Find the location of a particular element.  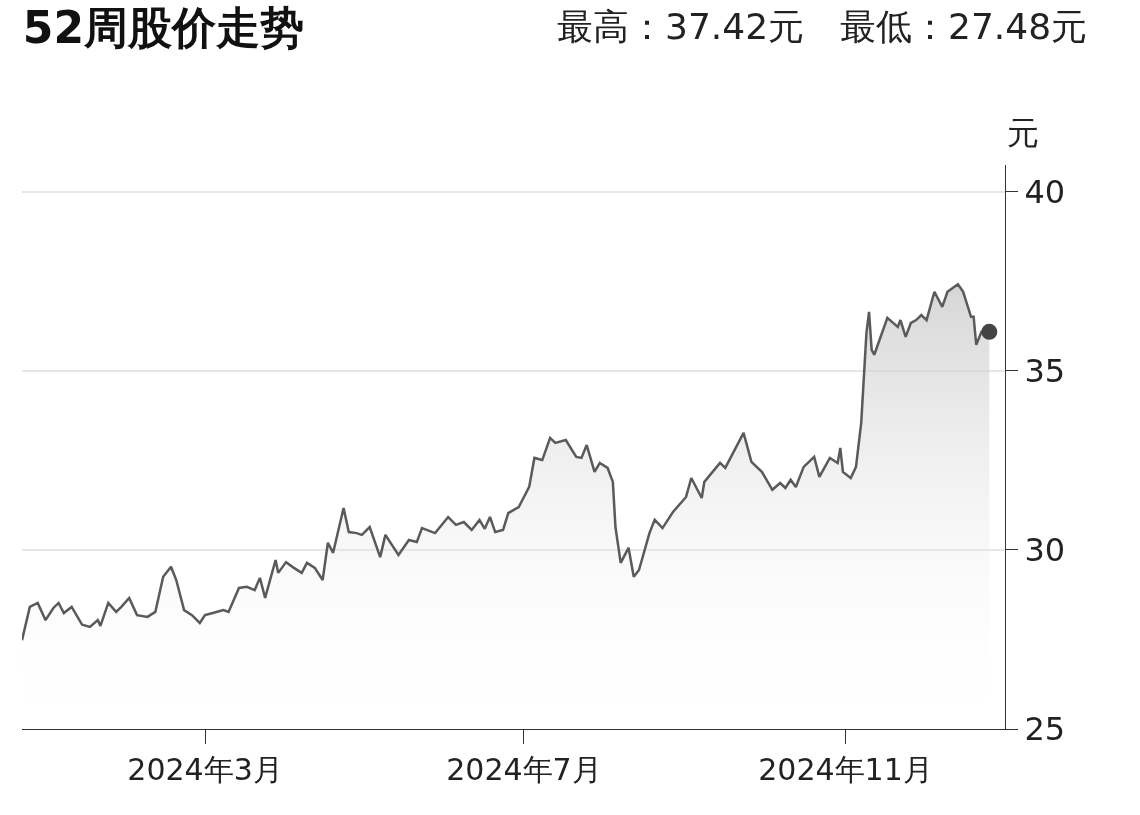

x-tick-label: 2024年11月 is located at coordinates (845, 770).